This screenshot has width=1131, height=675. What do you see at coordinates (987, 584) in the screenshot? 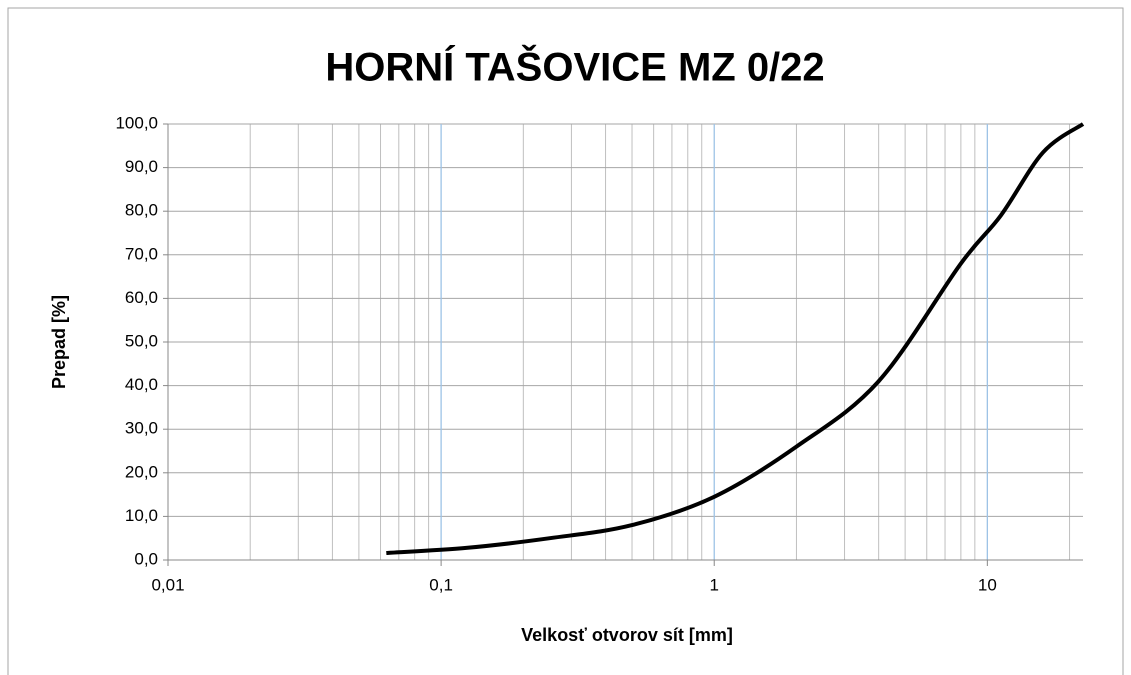
I see `x-tick-label: 10` at bounding box center [987, 584].